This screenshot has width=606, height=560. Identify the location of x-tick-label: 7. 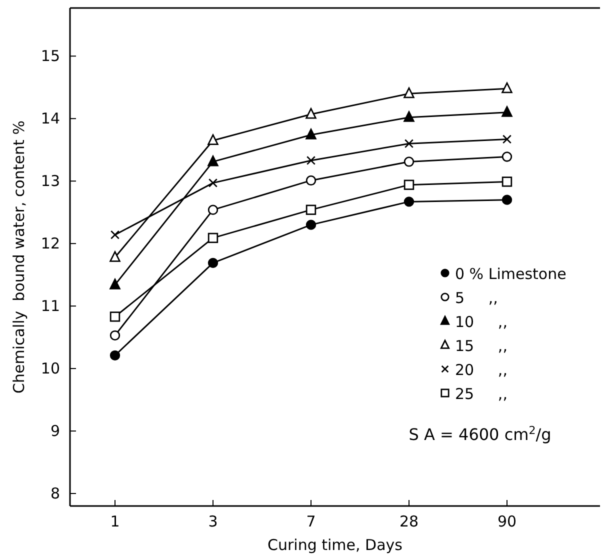
(311, 521).